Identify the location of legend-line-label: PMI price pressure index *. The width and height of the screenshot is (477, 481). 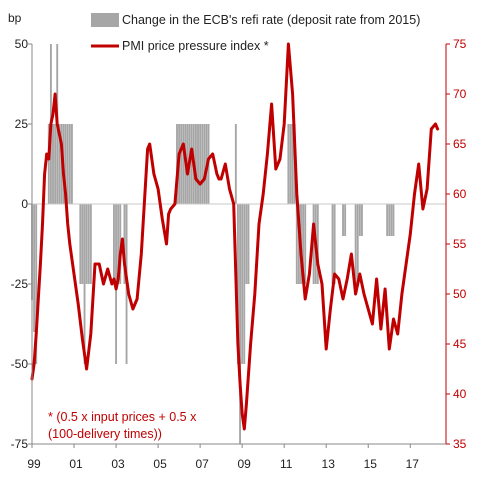
(195, 46).